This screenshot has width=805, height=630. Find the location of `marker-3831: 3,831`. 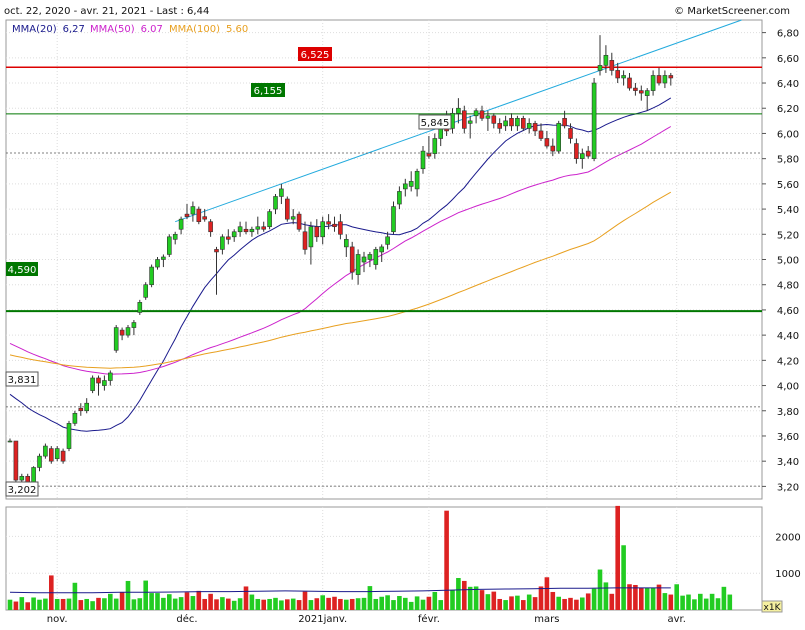

marker-3831: 3,831 is located at coordinates (22, 379).